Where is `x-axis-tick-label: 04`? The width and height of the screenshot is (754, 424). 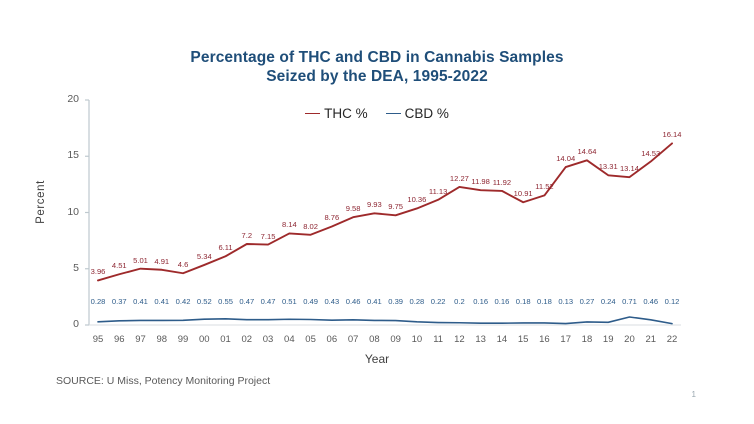
x-axis-tick-label: 04 is located at coordinates (289, 339).